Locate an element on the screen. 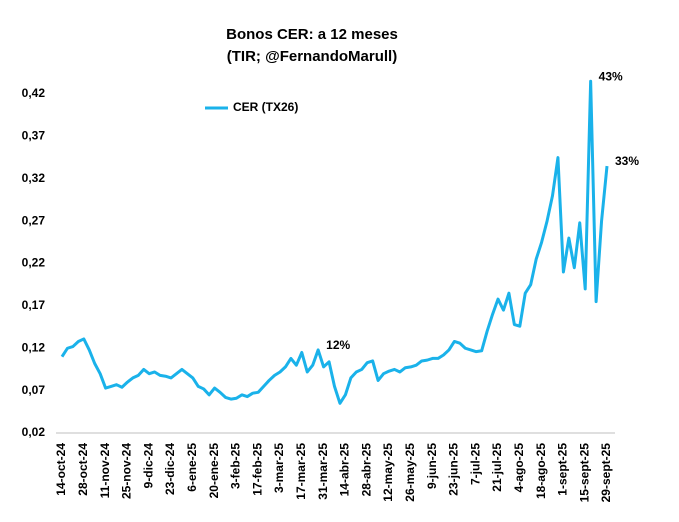 The image size is (679, 522). x-tick-label: 28-abr-25 is located at coordinates (366, 470).